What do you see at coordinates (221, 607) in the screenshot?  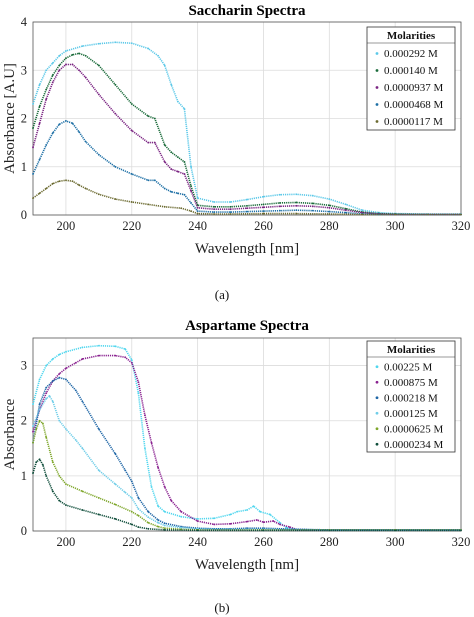 I see `subfigure-label: (b)` at bounding box center [221, 607].